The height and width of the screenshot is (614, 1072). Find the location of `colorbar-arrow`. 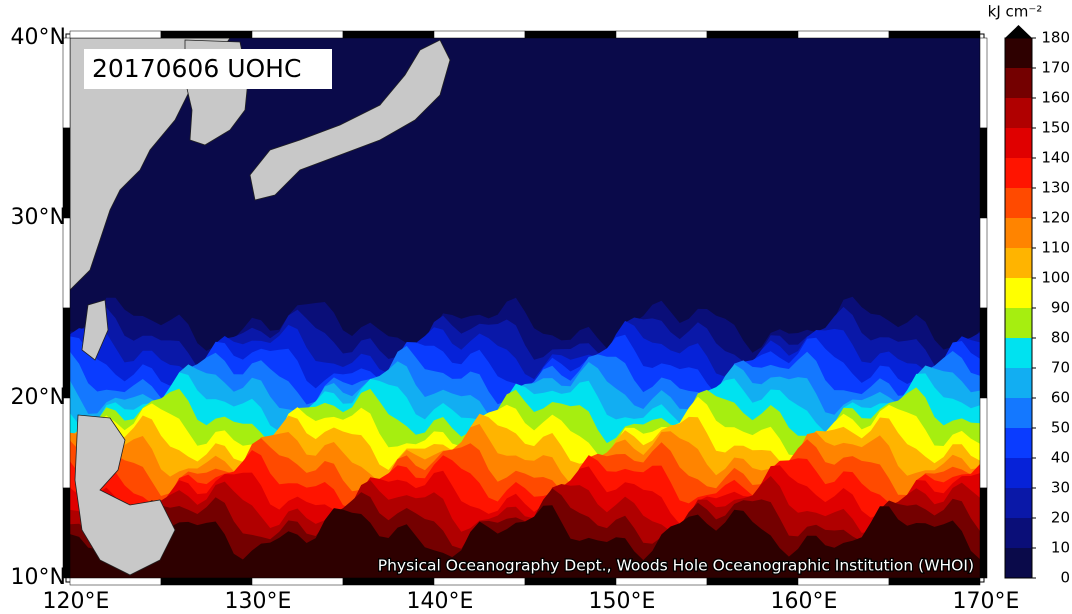

colorbar-arrow is located at coordinates (1018, 31).